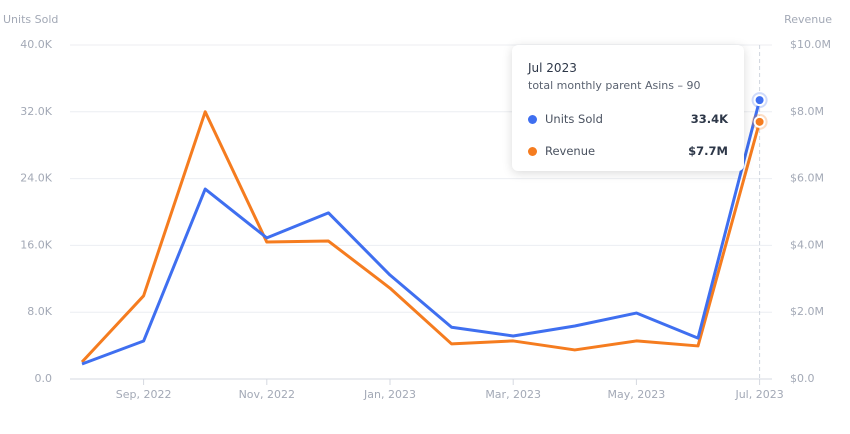 The height and width of the screenshot is (434, 850). I want to click on x-tick-label: Jan, 2023, so click(389, 394).